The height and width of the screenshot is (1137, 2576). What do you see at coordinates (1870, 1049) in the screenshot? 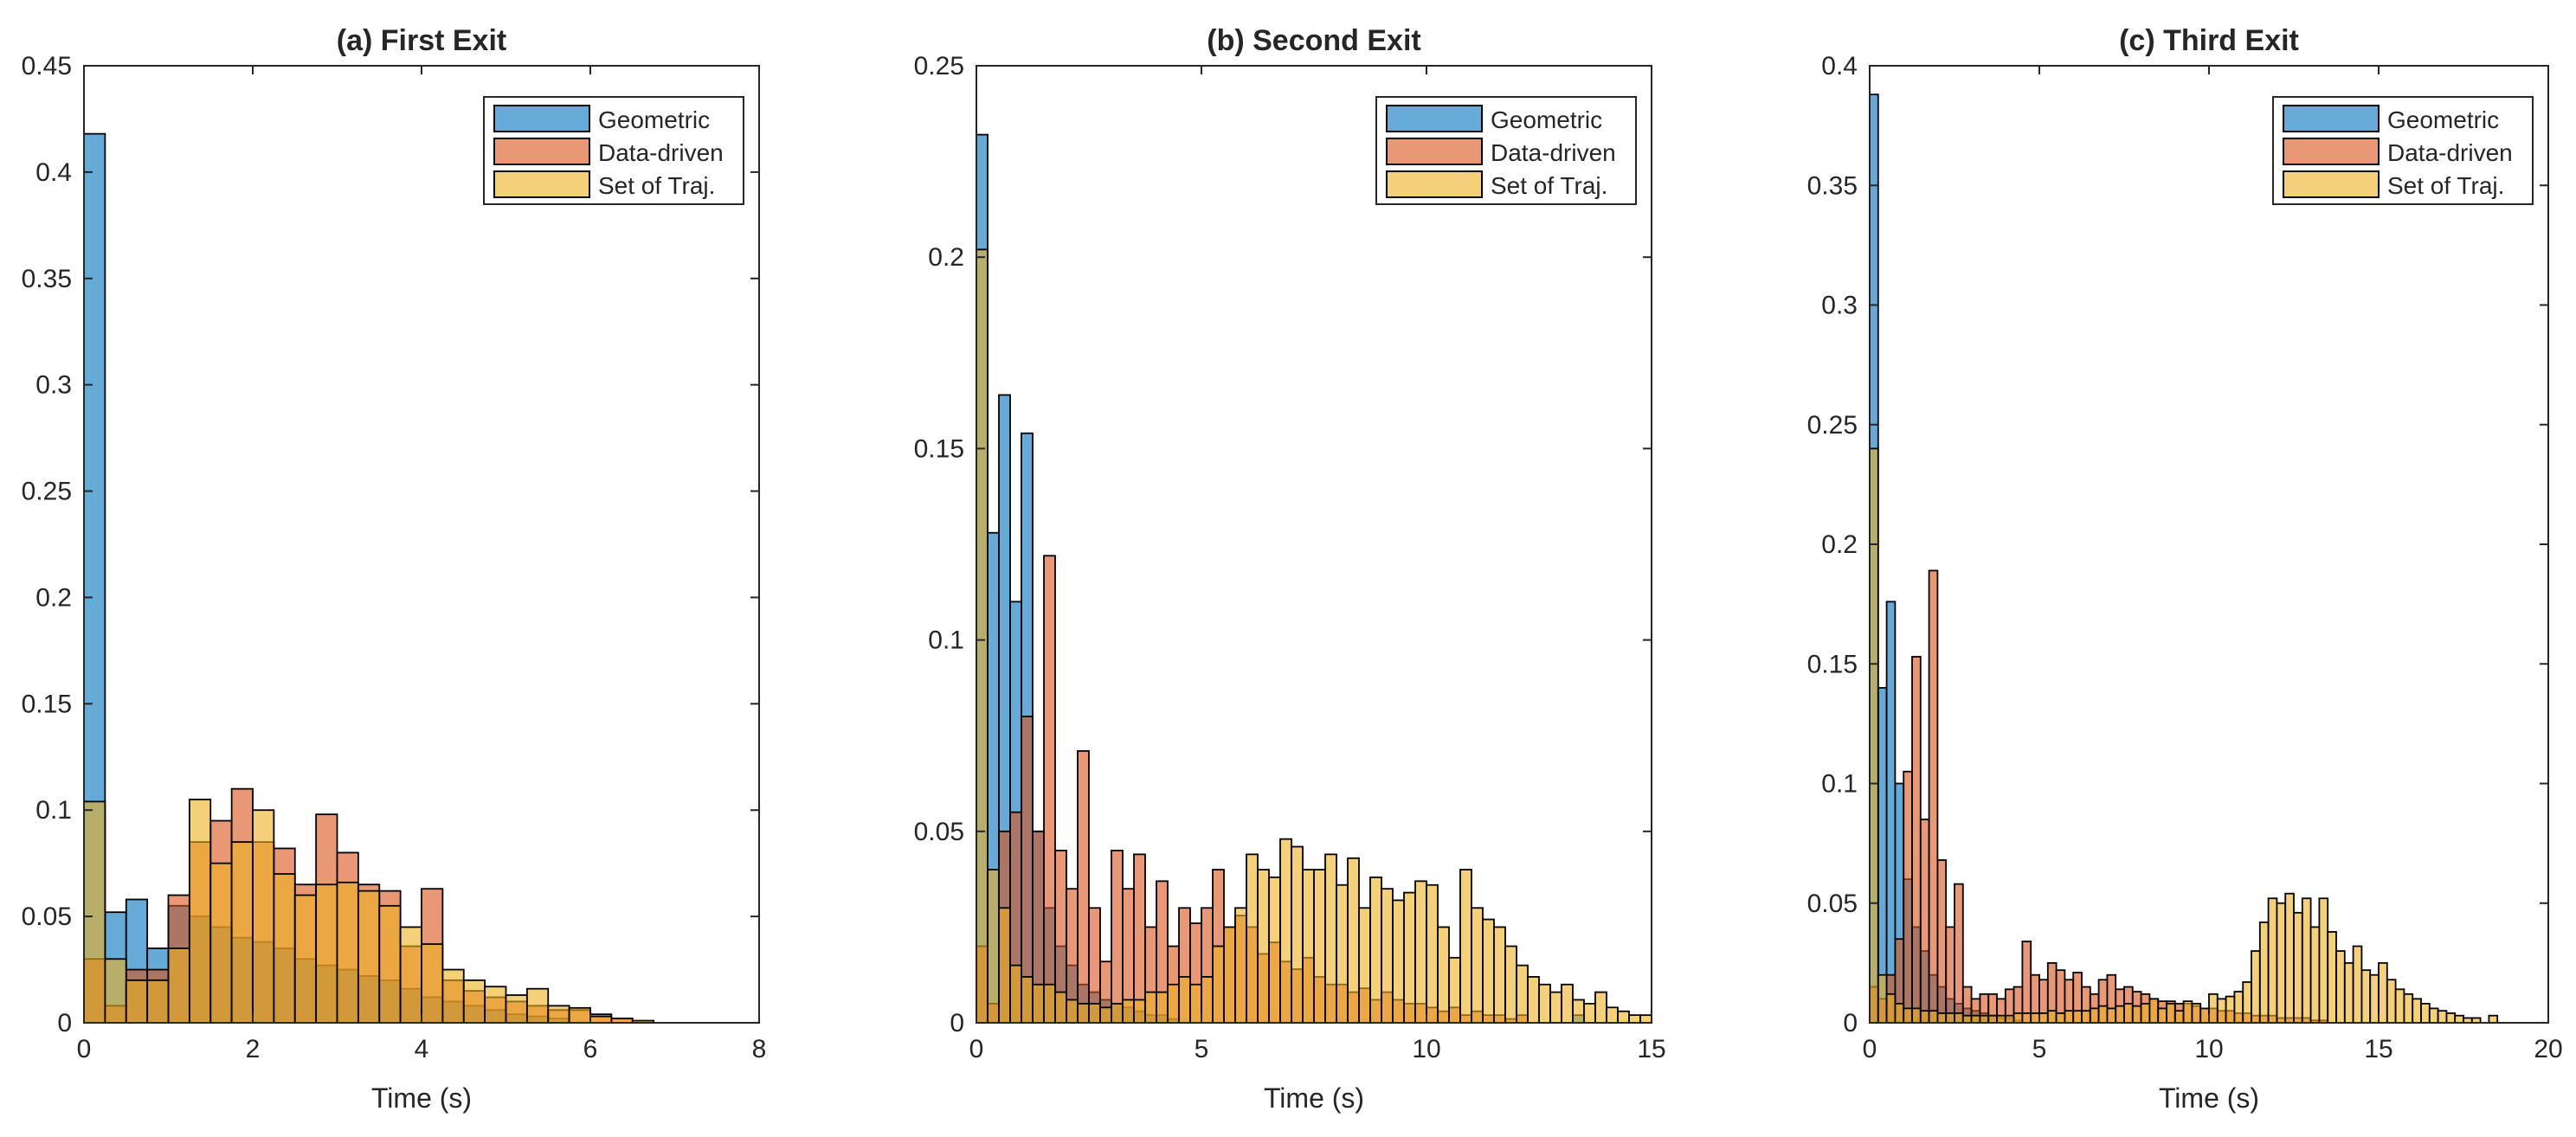
I see `x-tick-label: 0` at bounding box center [1870, 1049].